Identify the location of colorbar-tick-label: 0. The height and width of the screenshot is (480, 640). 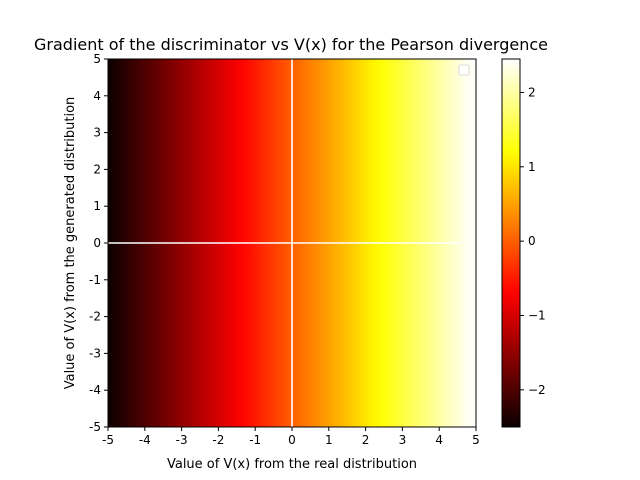
(532, 241).